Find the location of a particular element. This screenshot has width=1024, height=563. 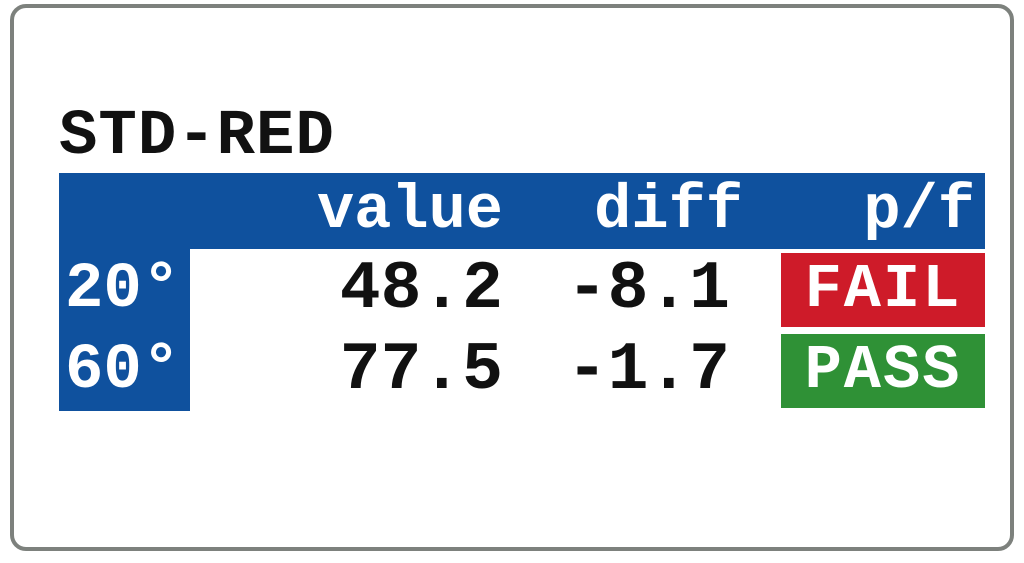

table-row-20deg: 20° 48.2 -8.1 FAIL is located at coordinates (522, 289).